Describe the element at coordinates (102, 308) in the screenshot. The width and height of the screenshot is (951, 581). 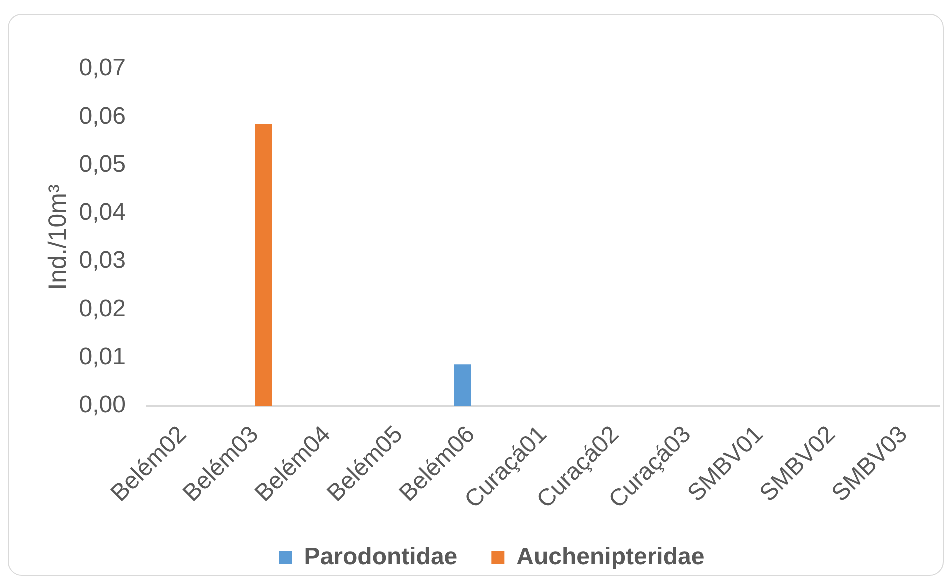
I see `y-tick-label: 0,02` at that location.